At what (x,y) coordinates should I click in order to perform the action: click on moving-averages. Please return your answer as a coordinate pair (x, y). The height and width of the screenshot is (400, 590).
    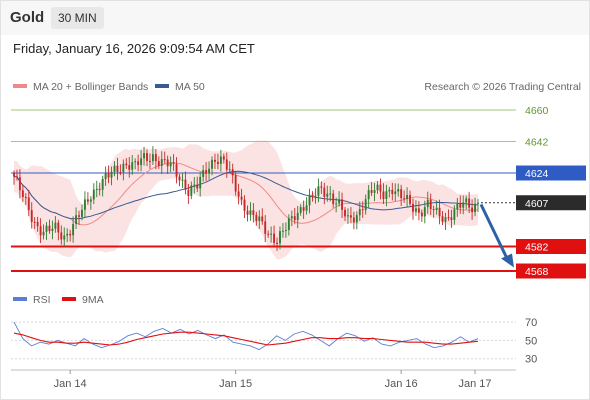
    Looking at the image, I should click on (246, 194).